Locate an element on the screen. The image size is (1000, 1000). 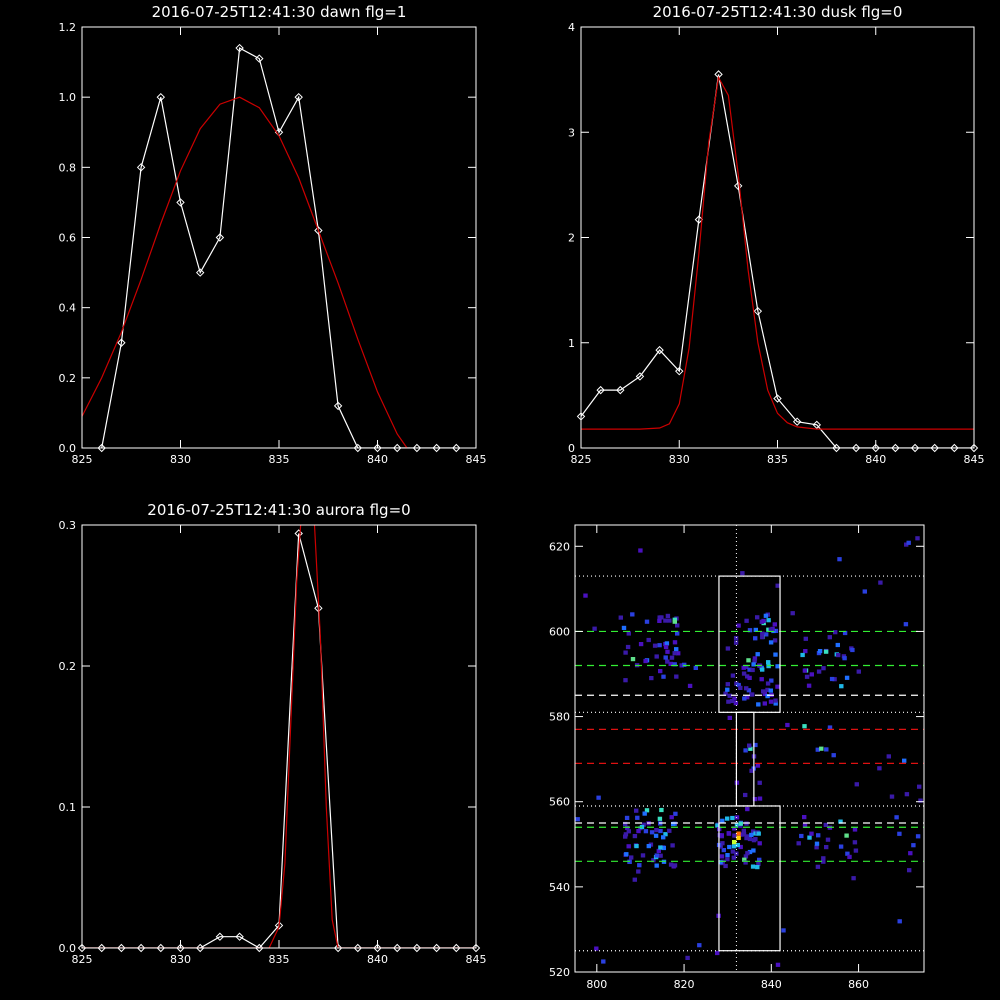
emission-image is located at coordinates (749, 751).